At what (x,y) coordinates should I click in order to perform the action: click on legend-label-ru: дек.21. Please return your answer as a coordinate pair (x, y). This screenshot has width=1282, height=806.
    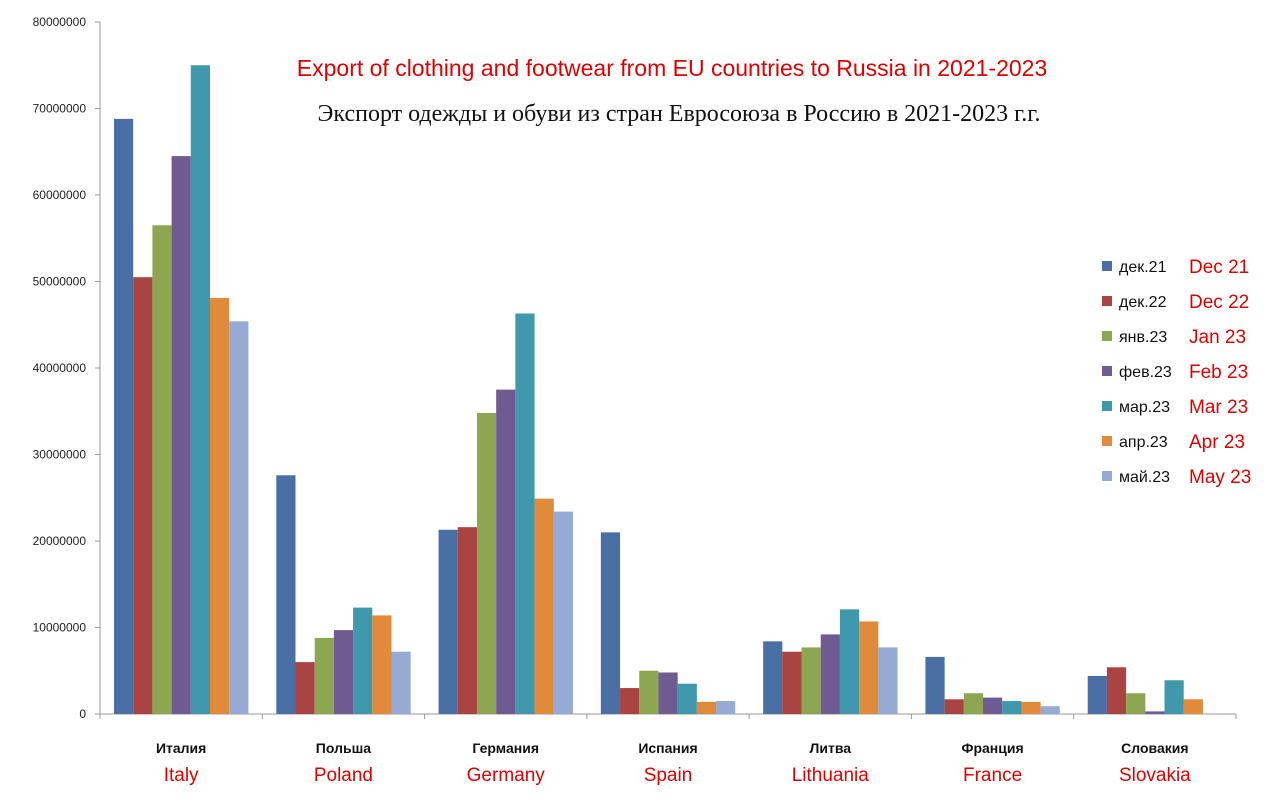
    Looking at the image, I should click on (1143, 267).